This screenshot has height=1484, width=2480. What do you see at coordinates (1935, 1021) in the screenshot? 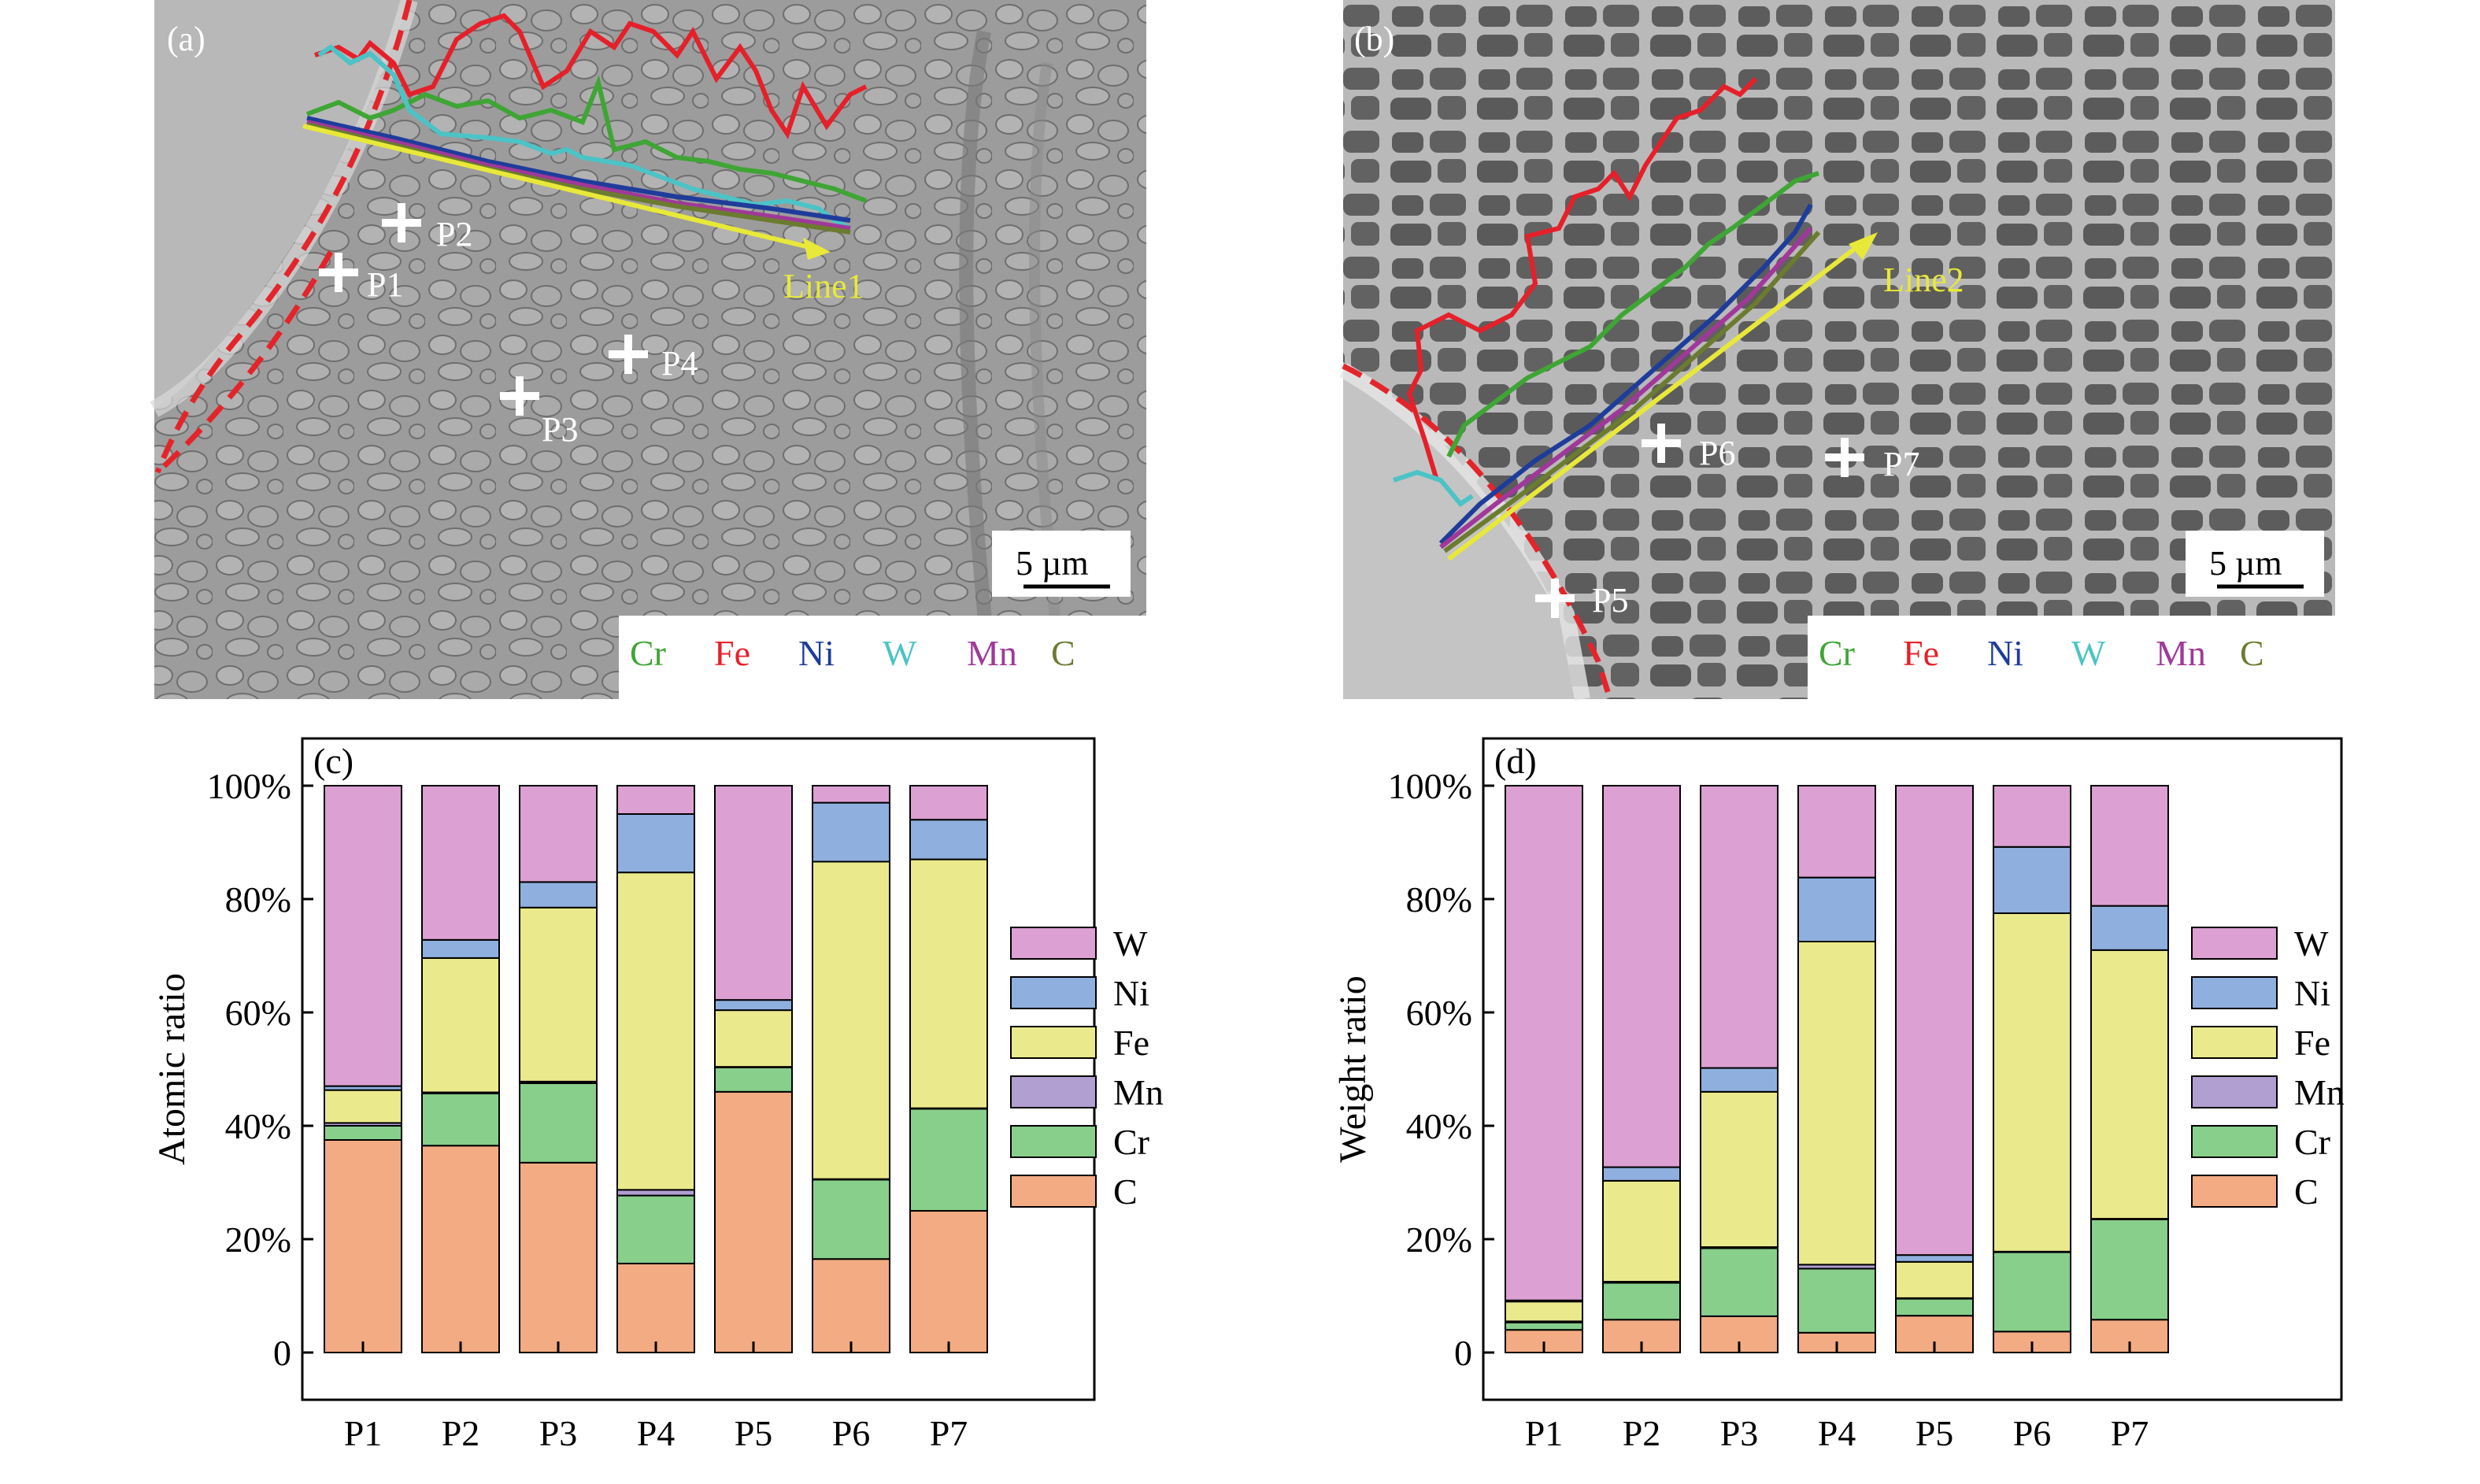
I see `bar-segment-w-p5` at bounding box center [1935, 1021].